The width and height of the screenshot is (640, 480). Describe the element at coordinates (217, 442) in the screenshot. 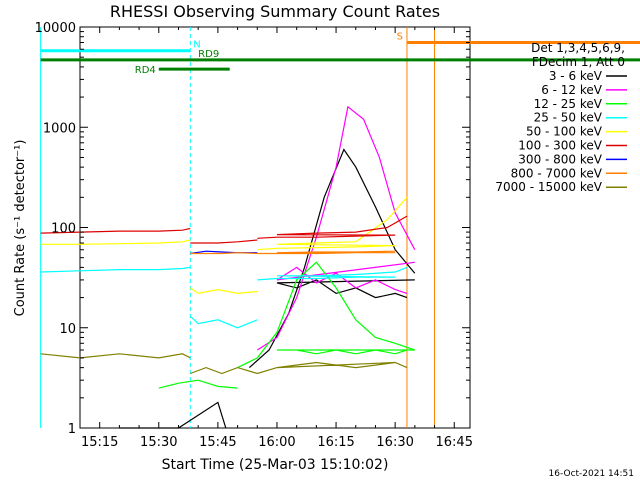

I see `x-tick-label-2: 15:45` at that location.